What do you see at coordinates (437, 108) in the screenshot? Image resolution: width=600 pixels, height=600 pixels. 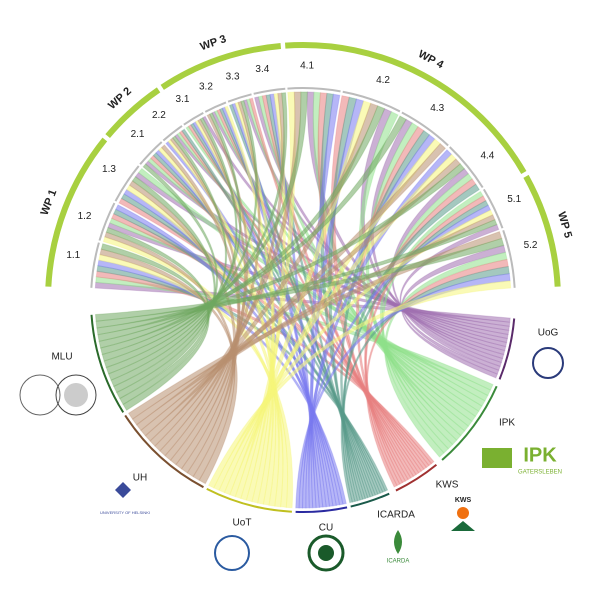 I see `task-label: 4.3` at bounding box center [437, 108].